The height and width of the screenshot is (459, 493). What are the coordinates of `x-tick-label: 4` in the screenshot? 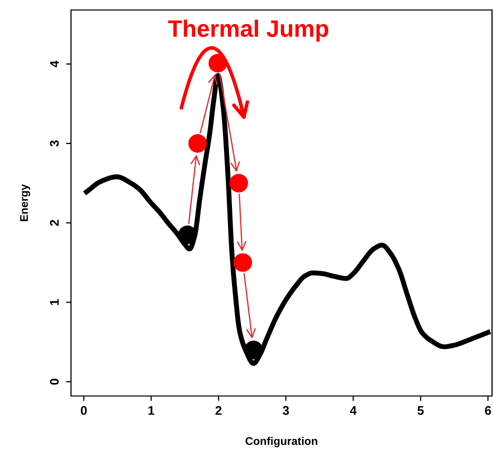 It's located at (353, 410).